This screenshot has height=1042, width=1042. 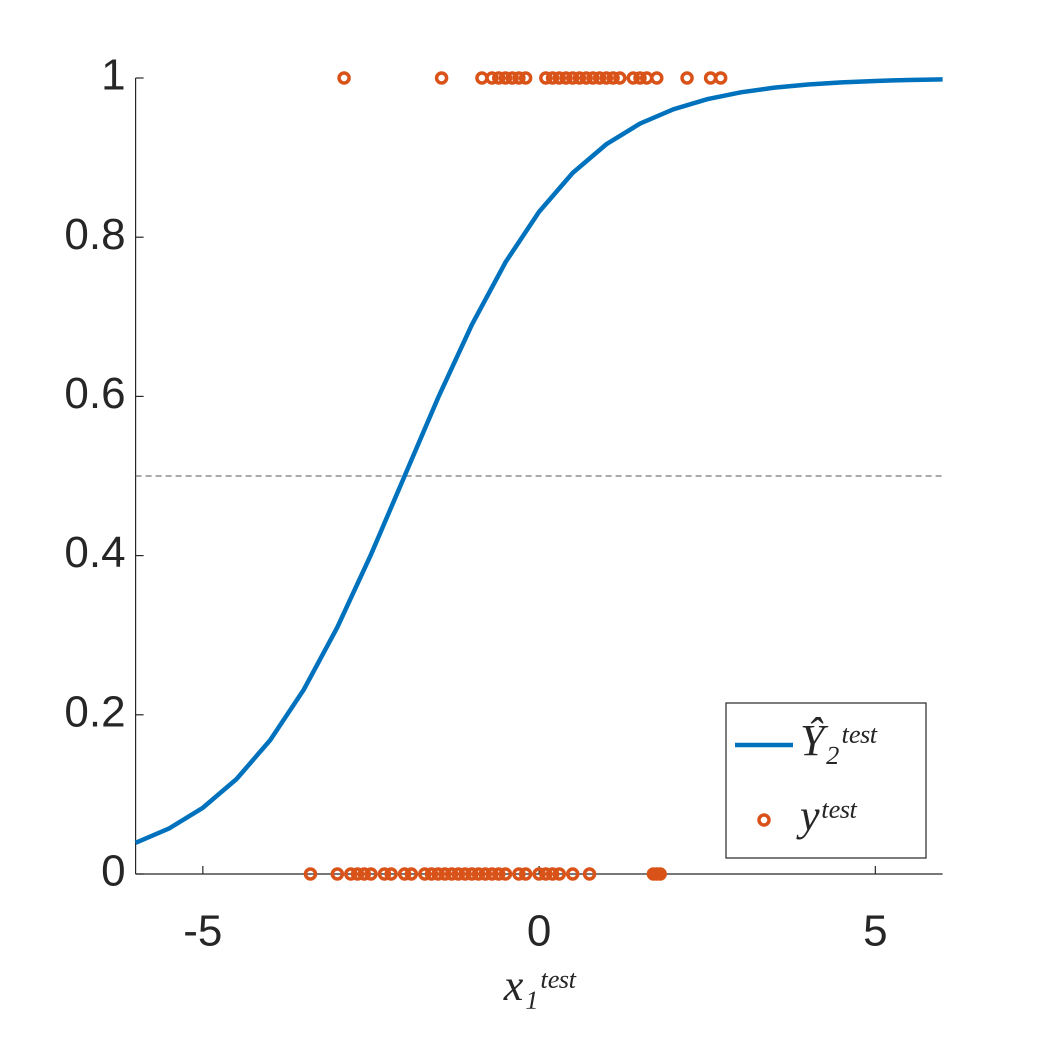 I want to click on y-tick-label: 0.8, so click(x=94, y=234).